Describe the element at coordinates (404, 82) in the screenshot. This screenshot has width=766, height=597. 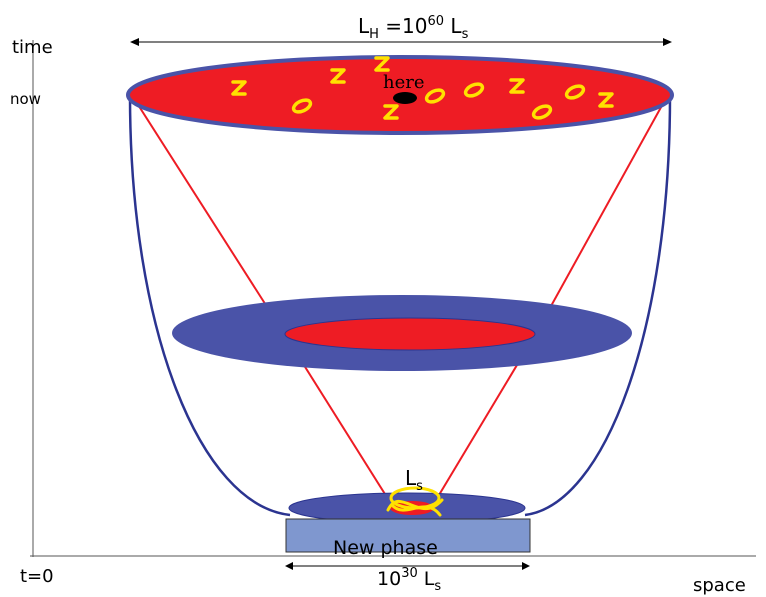
I see `here-label: here` at that location.